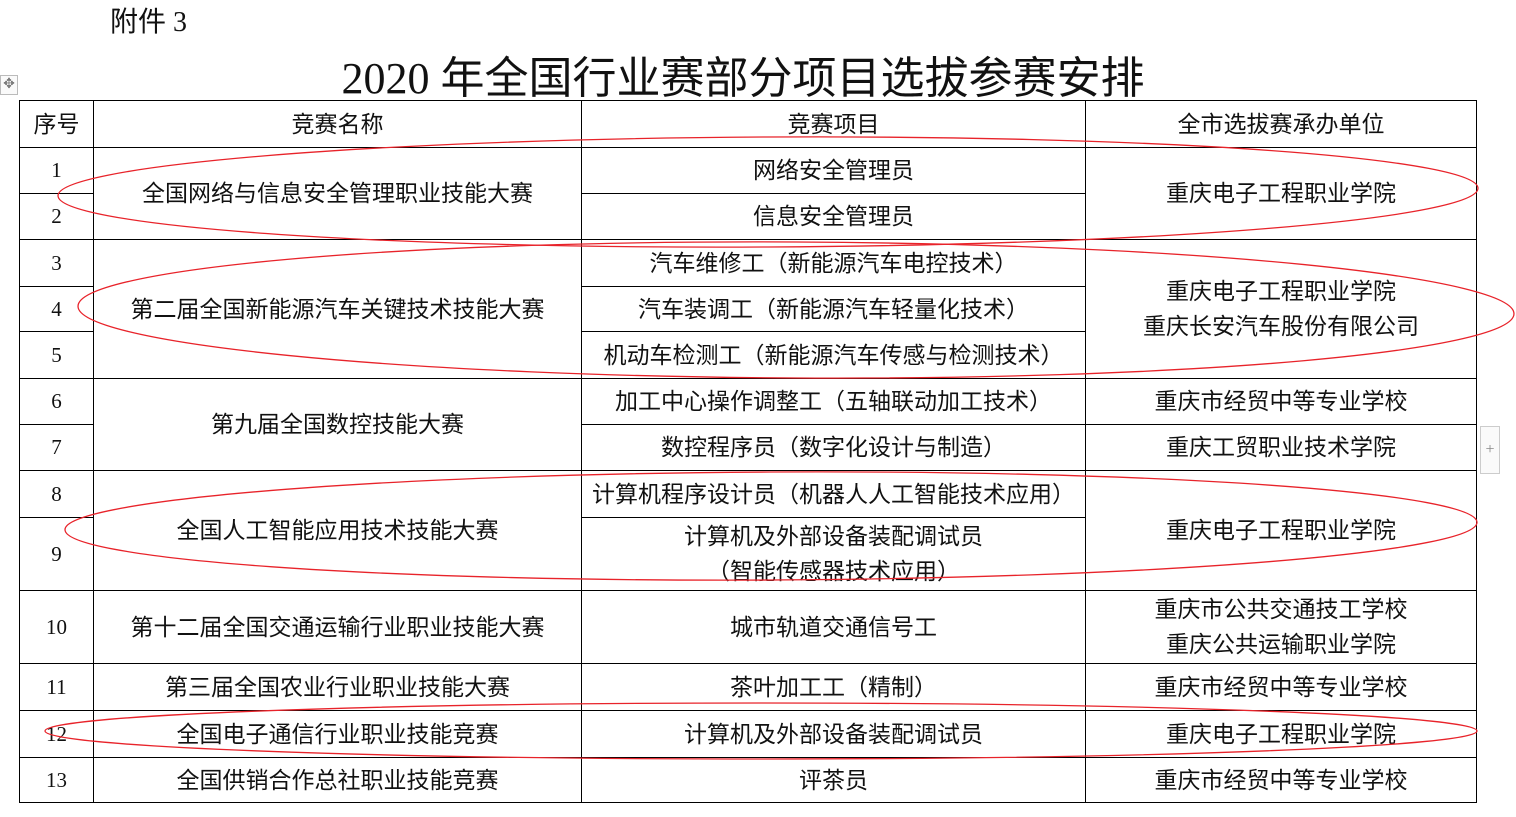 This screenshot has height=817, width=1516. Describe the element at coordinates (833, 627) in the screenshot. I see `event-name: 城市轨道交通信号工` at that location.